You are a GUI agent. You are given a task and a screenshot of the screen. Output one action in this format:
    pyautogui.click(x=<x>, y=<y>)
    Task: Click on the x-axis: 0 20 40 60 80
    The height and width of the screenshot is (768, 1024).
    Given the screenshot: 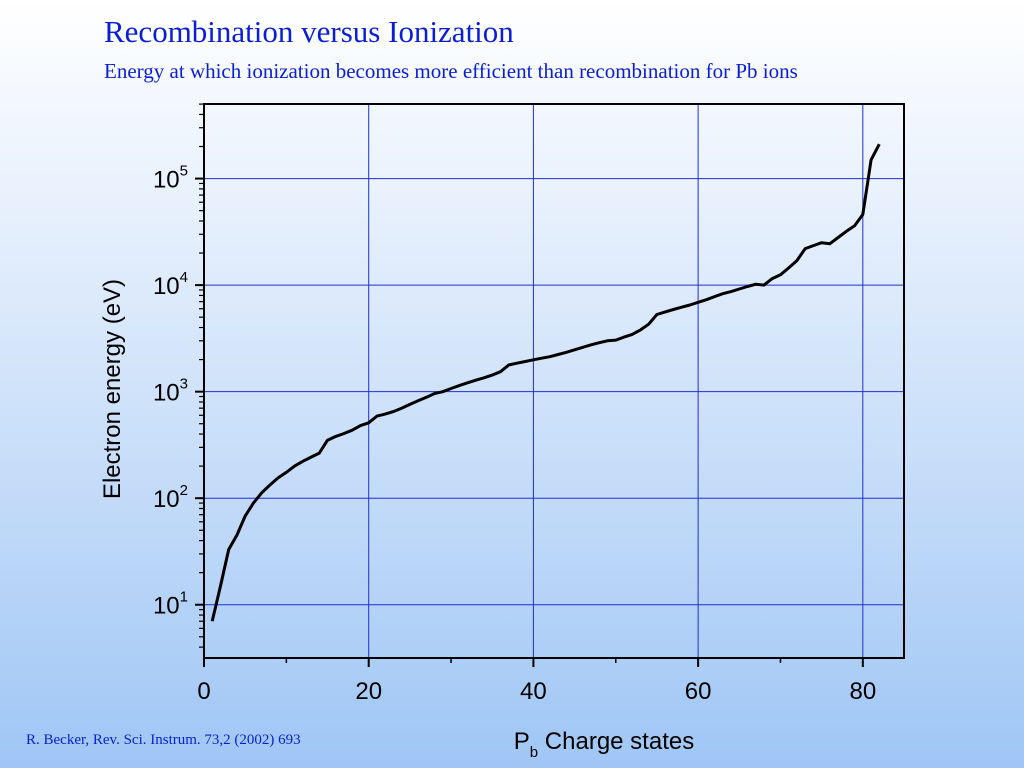 What is the action you would take?
    pyautogui.click(x=536, y=681)
    